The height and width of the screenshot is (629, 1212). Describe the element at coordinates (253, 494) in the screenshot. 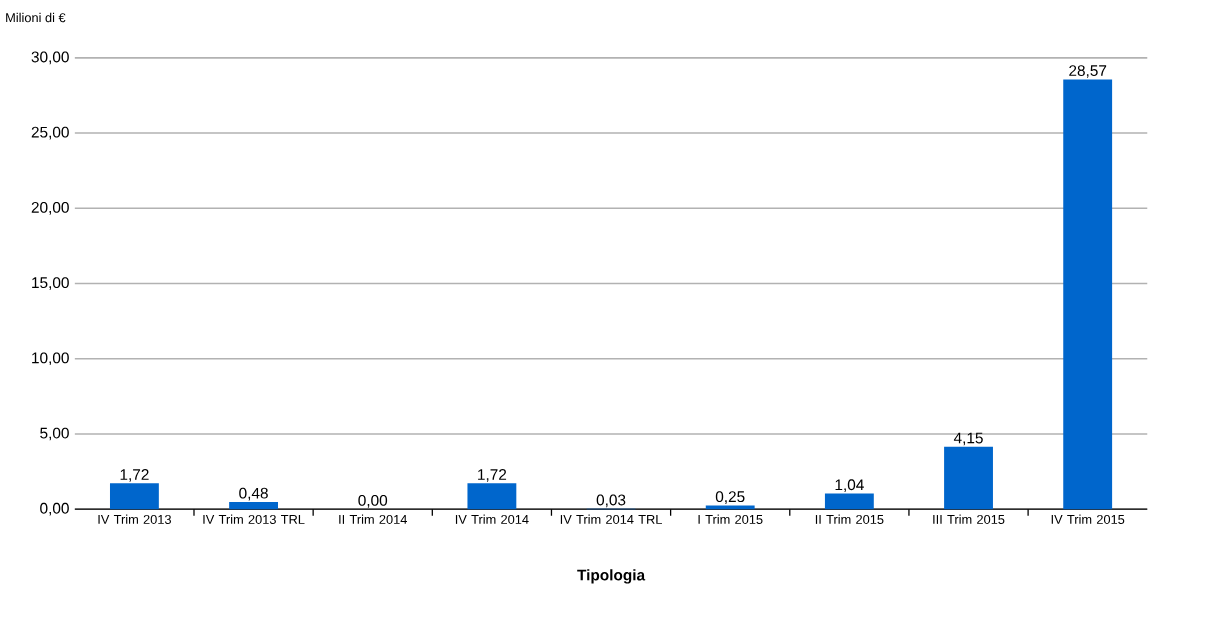

I see `data-label: 0,48` at that location.